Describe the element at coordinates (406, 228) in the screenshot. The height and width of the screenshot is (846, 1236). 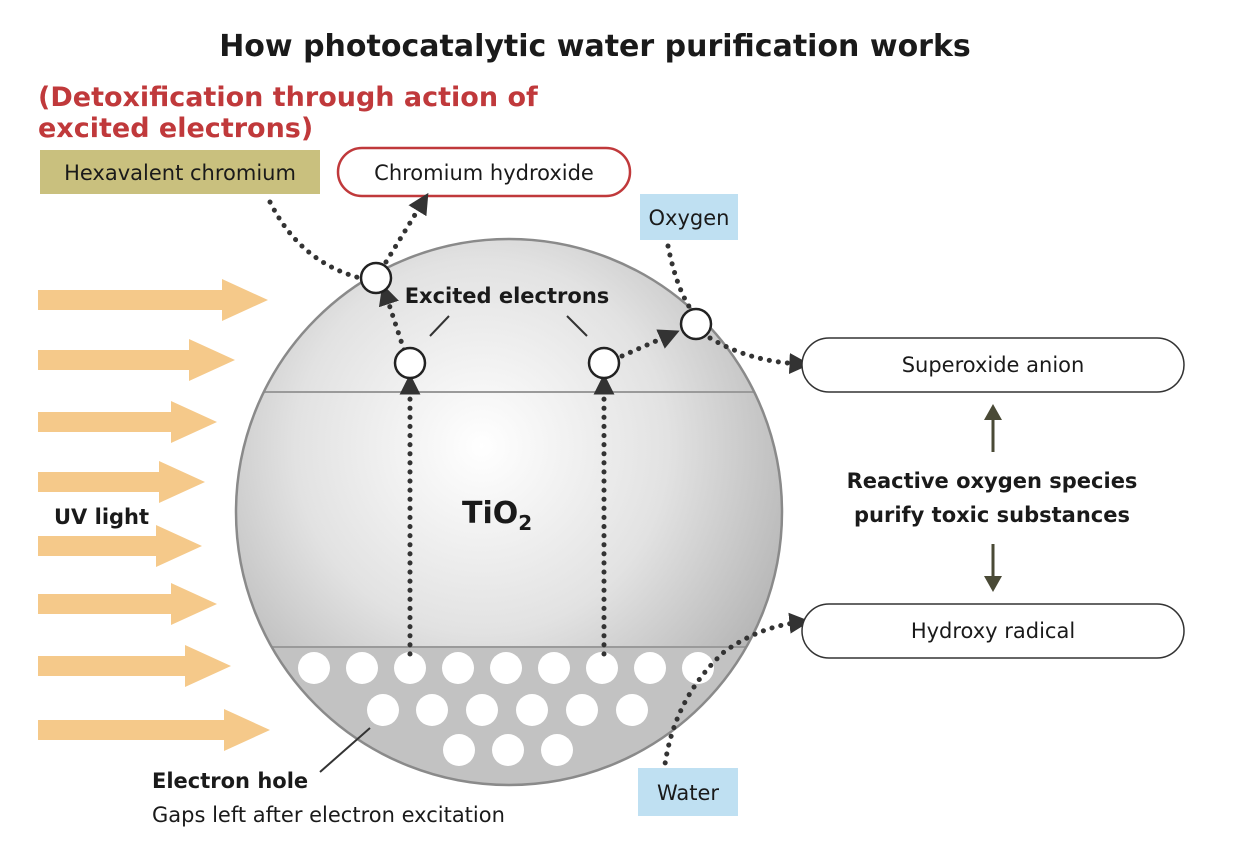
I see `path-surface-to-chromium-hydroxide` at that location.